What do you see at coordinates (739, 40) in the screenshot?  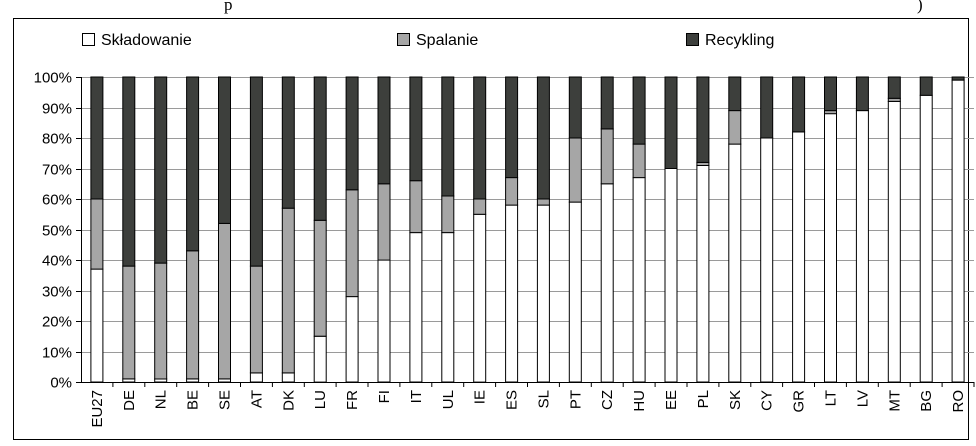 I see `legend-label: Recykling` at bounding box center [739, 40].